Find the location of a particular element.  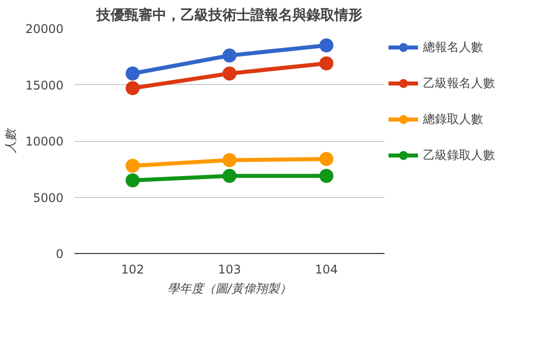

y-tick-label: 15000 is located at coordinates (44, 85).